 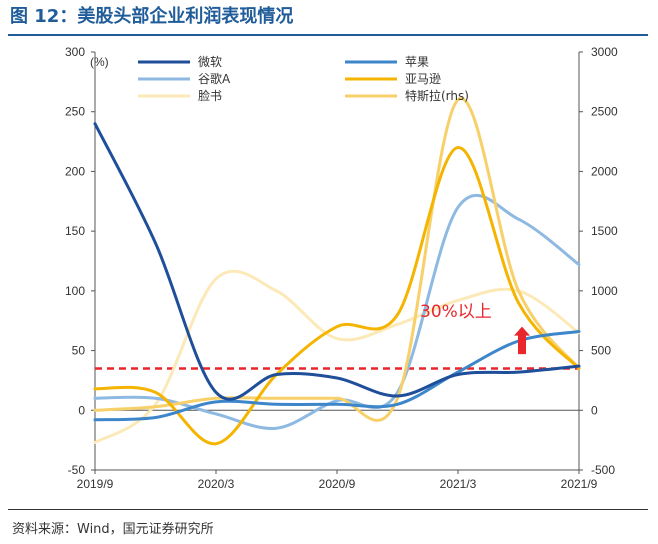 I want to click on left-tick-label: 200, so click(x=75, y=171).